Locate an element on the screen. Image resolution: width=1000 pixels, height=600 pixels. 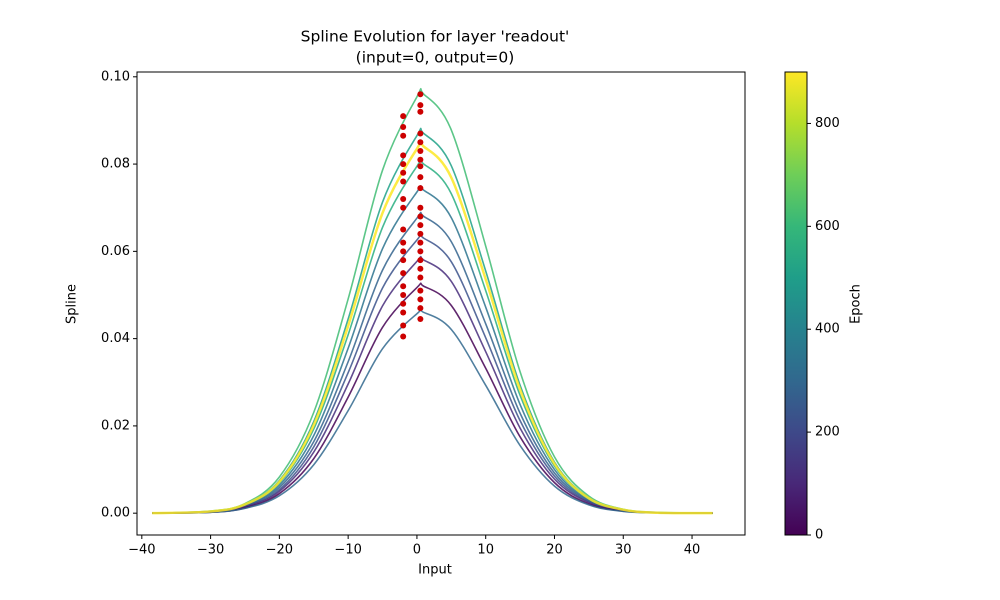
chart-title: Spline Evolution for layer 'readout' is located at coordinates (435, 37).